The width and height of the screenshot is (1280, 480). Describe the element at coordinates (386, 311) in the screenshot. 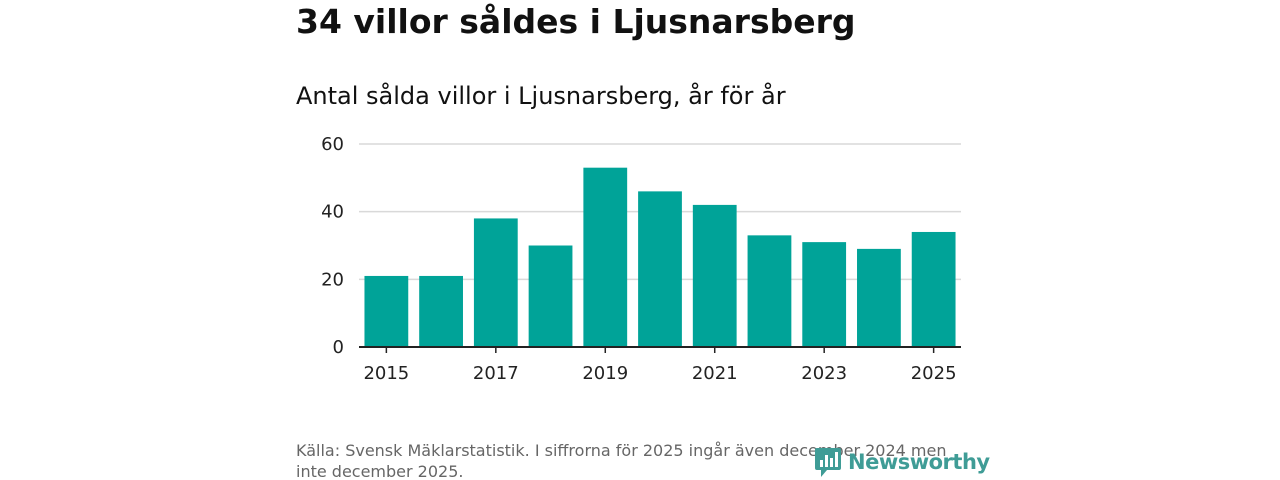

I see `bar-2015` at that location.